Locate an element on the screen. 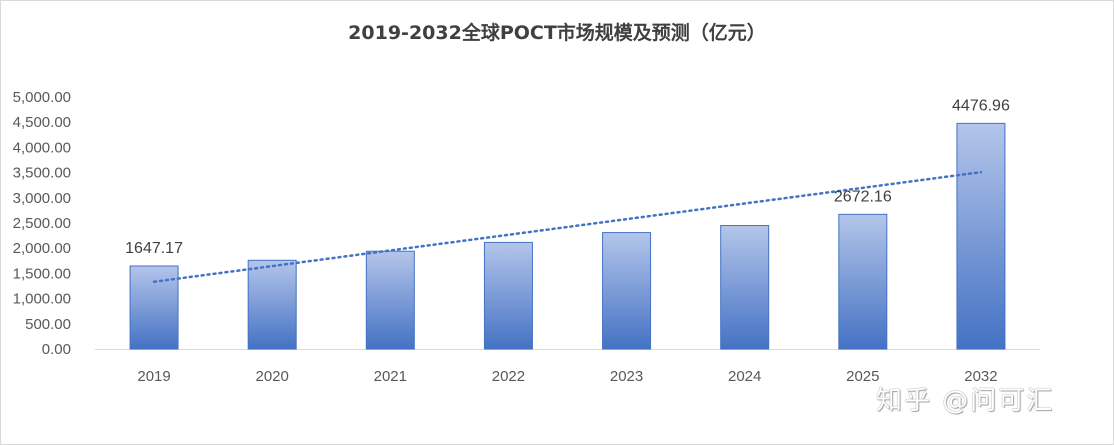  y-tick-label: 0.00 is located at coordinates (56, 349).